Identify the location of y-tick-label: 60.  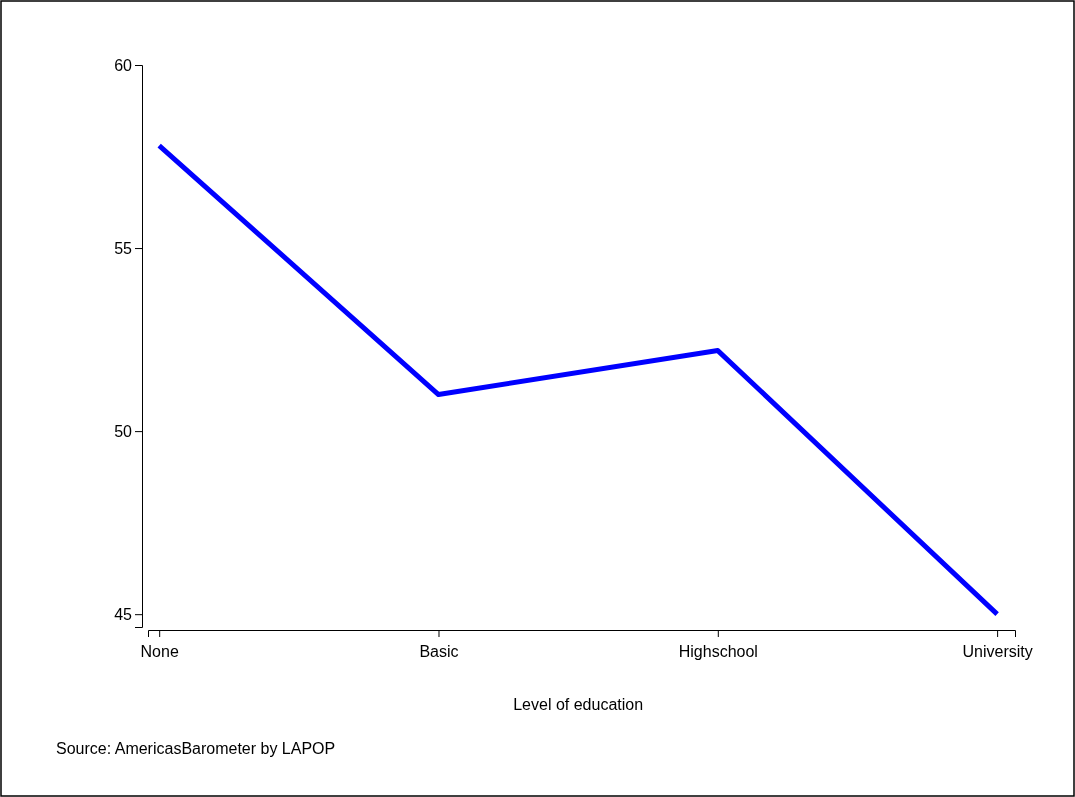
(123, 65).